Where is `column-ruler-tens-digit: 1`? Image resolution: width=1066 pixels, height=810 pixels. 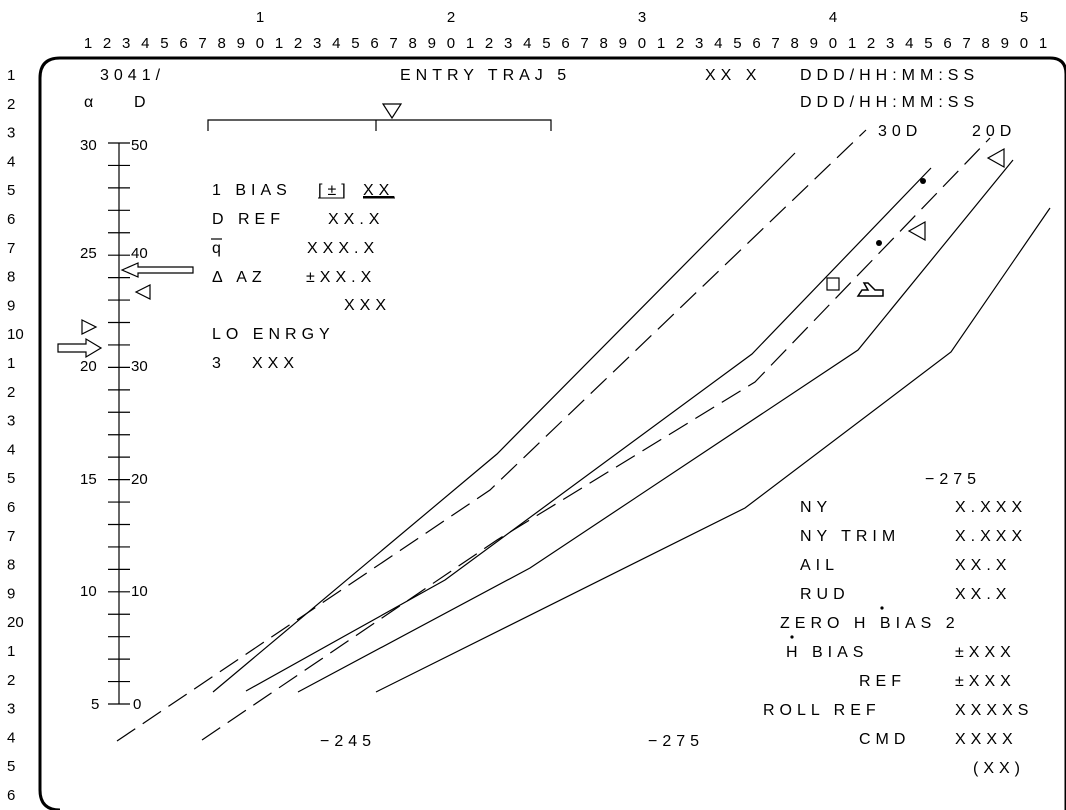 column-ruler-tens-digit: 1 is located at coordinates (260, 17).